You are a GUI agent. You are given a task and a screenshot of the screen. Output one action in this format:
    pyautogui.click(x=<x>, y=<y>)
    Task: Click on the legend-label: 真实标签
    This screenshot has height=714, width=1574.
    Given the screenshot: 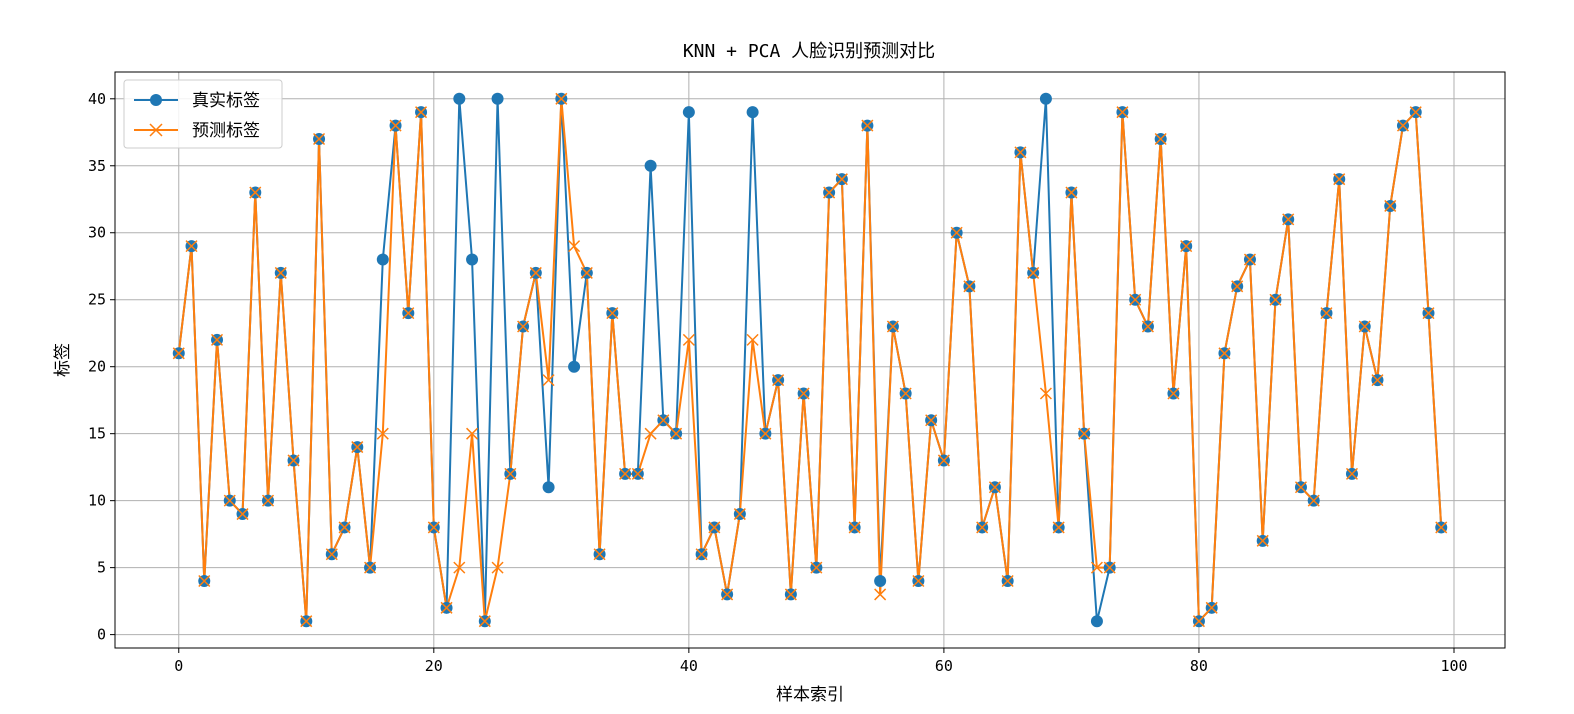 What is the action you would take?
    pyautogui.click(x=226, y=101)
    